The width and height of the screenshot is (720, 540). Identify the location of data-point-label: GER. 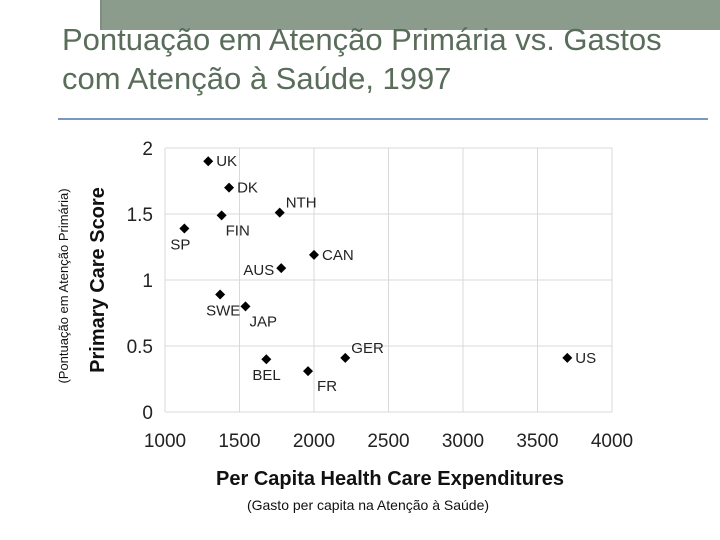
(367, 348).